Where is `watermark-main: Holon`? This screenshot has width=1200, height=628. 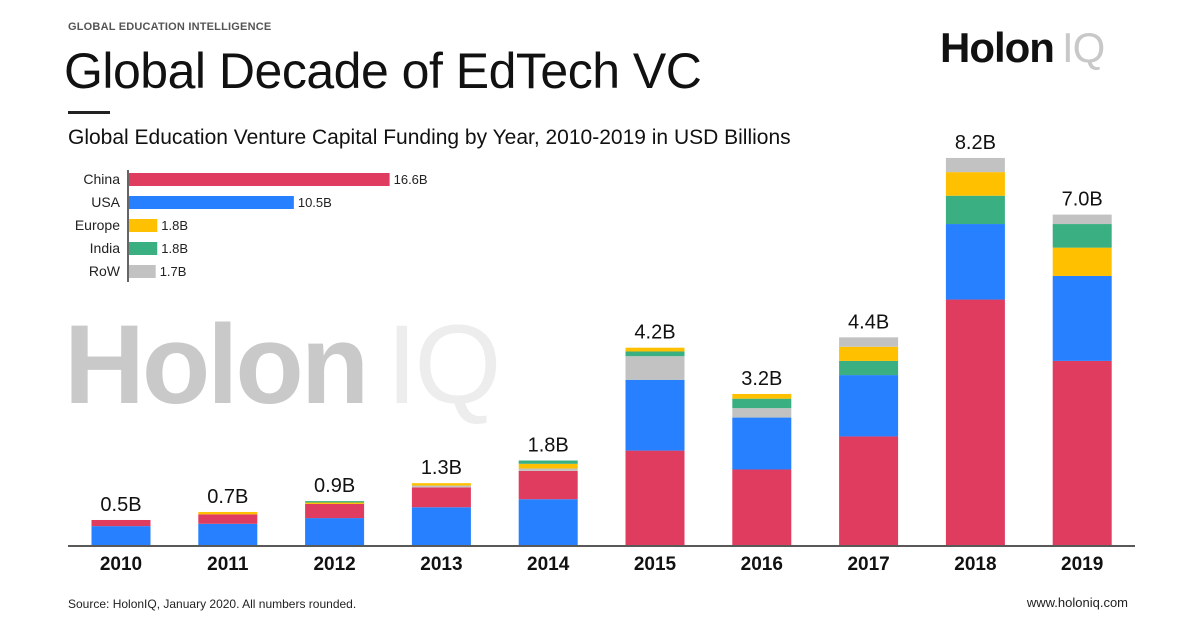 watermark-main: Holon is located at coordinates (216, 364).